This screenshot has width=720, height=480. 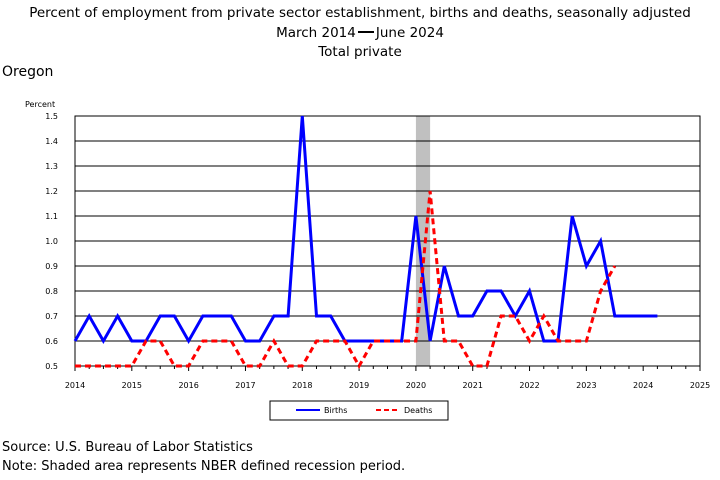 I want to click on y-axis-label: Percent, so click(x=40, y=104).